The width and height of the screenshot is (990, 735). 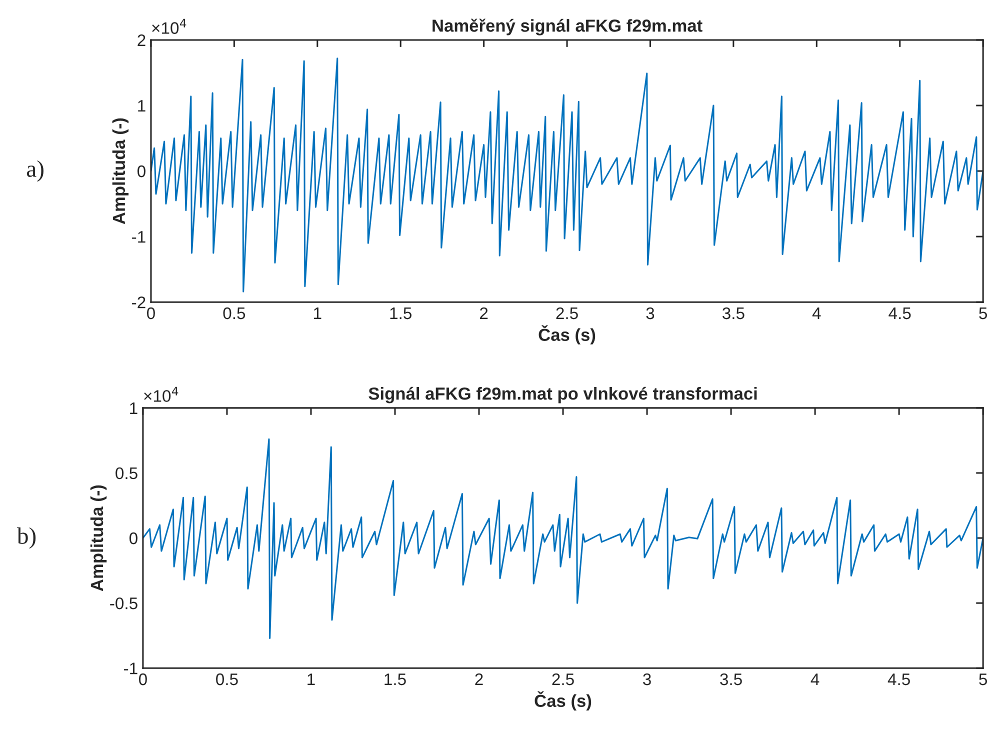 What do you see at coordinates (150, 313) in the screenshot?
I see `x-tick-label: 0` at bounding box center [150, 313].